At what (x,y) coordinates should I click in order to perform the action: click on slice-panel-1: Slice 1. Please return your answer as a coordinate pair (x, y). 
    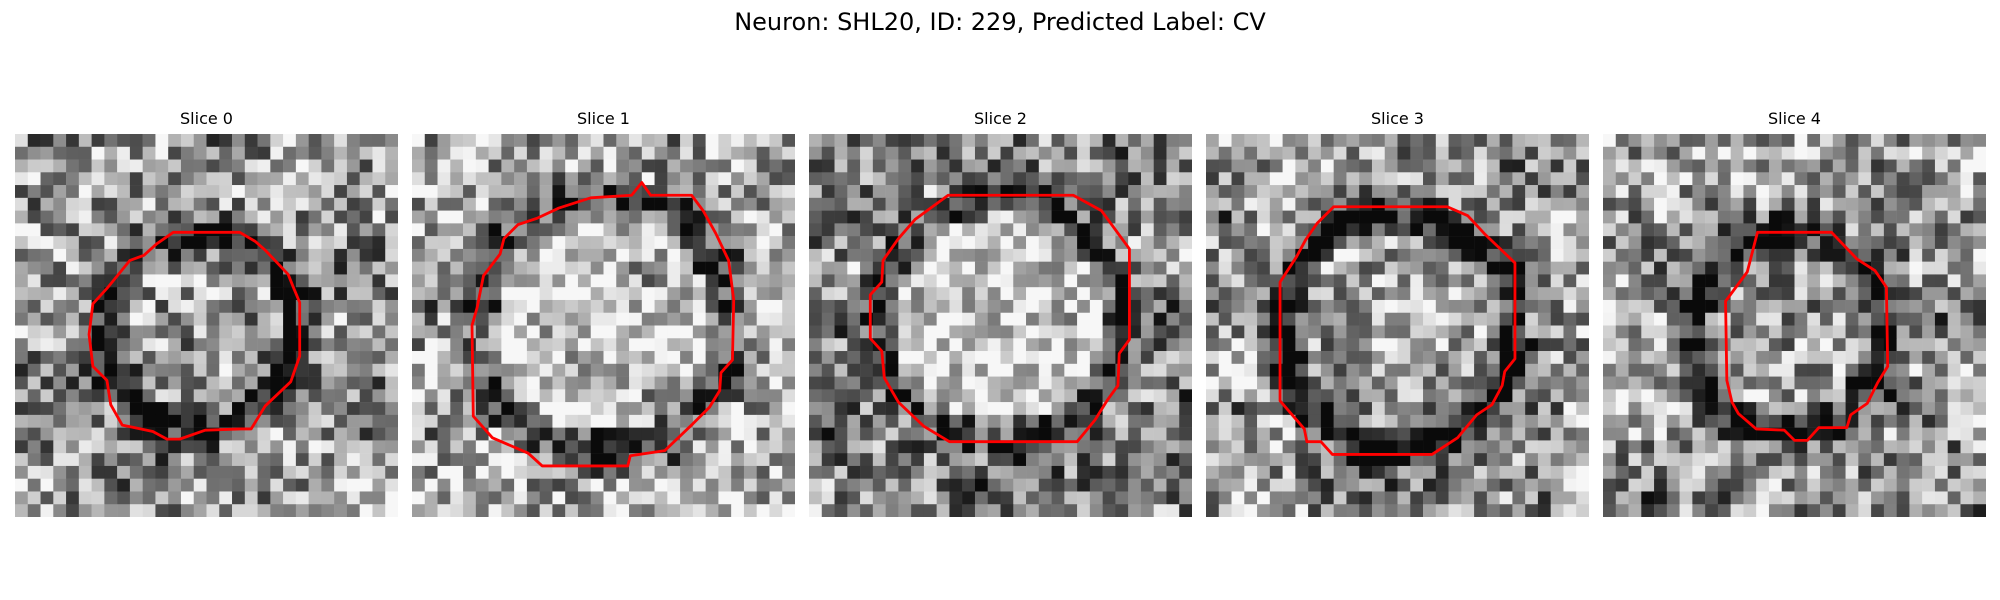
    Looking at the image, I should click on (603, 315).